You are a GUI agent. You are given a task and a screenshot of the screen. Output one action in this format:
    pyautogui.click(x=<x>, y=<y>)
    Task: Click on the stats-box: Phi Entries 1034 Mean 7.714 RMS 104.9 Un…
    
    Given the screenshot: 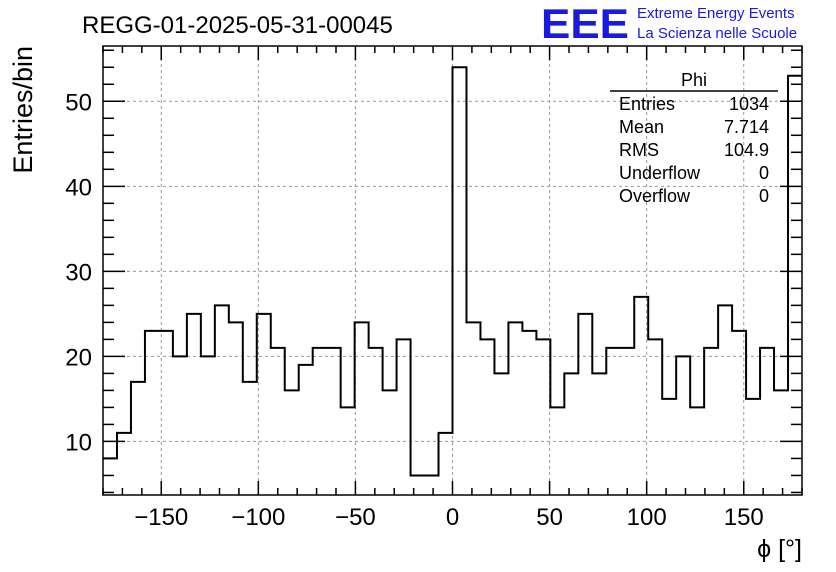 What is the action you would take?
    pyautogui.click(x=694, y=138)
    